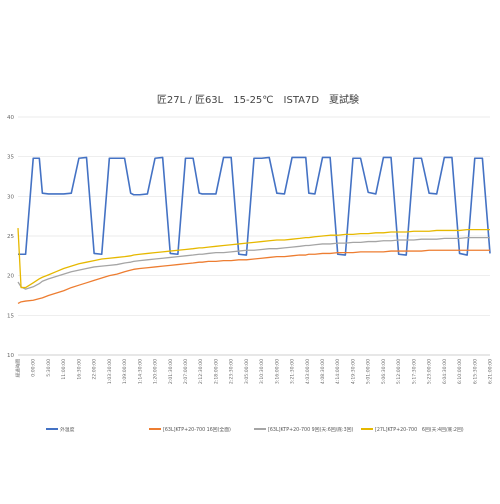 The image size is (500, 504). I want to click on chart-title: 匠27L / 匠63L 15-25℃ ISTA7D 夏試験, so click(258, 99).